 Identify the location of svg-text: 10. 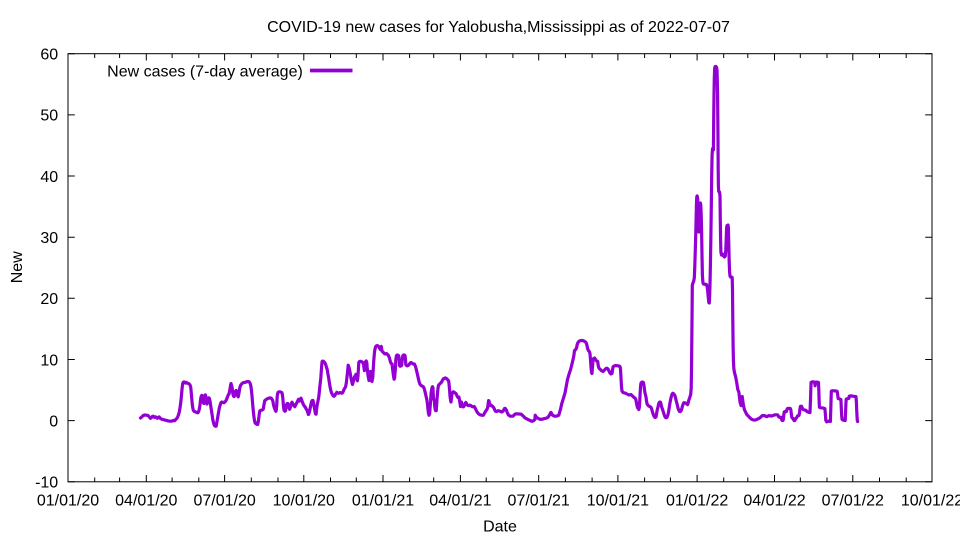
(49, 360).